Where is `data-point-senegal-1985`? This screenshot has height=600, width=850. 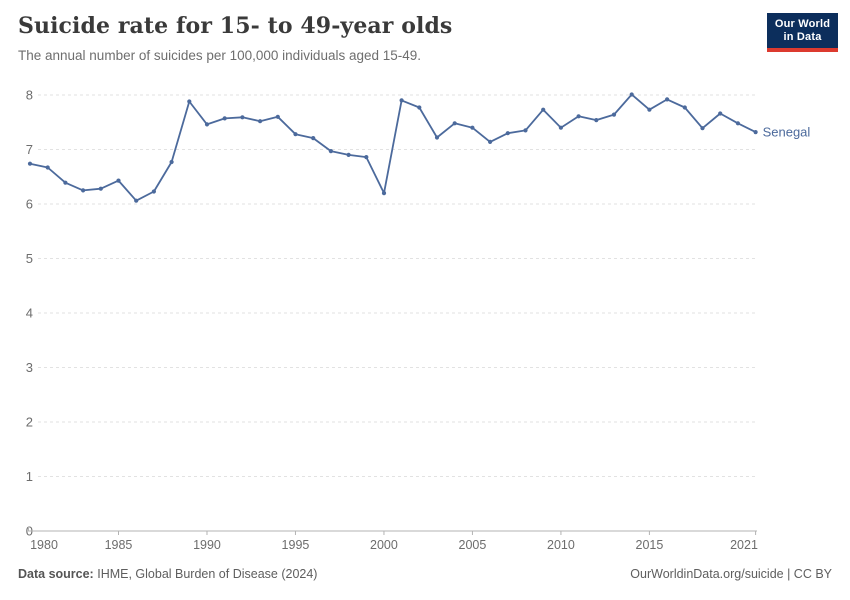 data-point-senegal-1985 is located at coordinates (118, 180).